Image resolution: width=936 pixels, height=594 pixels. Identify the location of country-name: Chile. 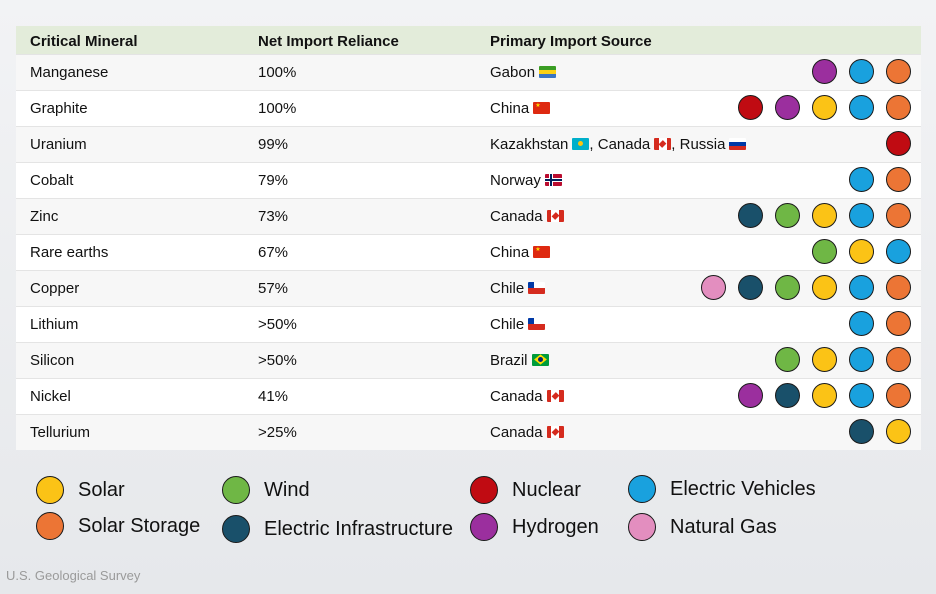
(507, 288).